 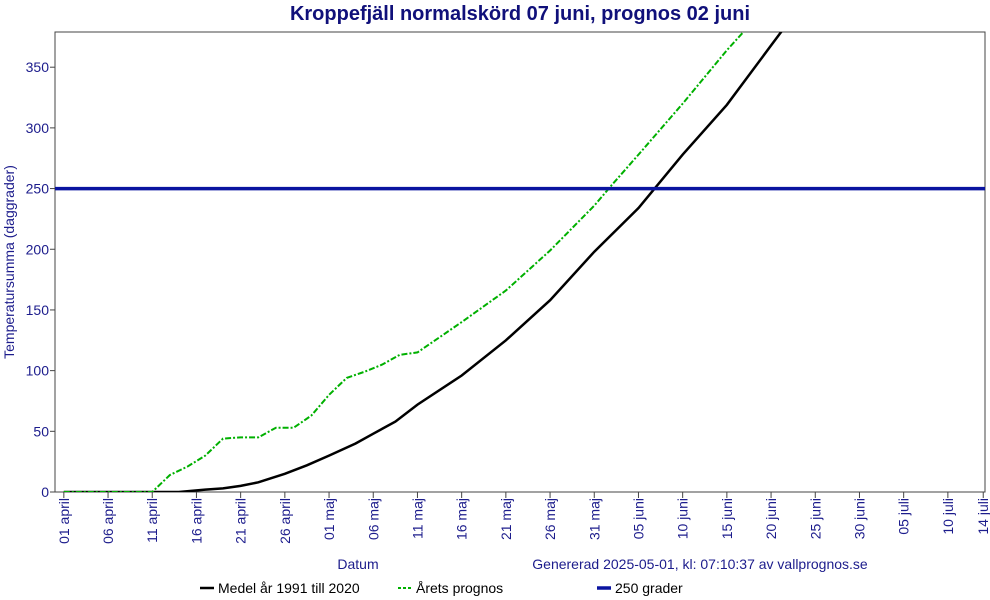 What do you see at coordinates (285, 521) in the screenshot?
I see `x-tick-label: 26 april` at bounding box center [285, 521].